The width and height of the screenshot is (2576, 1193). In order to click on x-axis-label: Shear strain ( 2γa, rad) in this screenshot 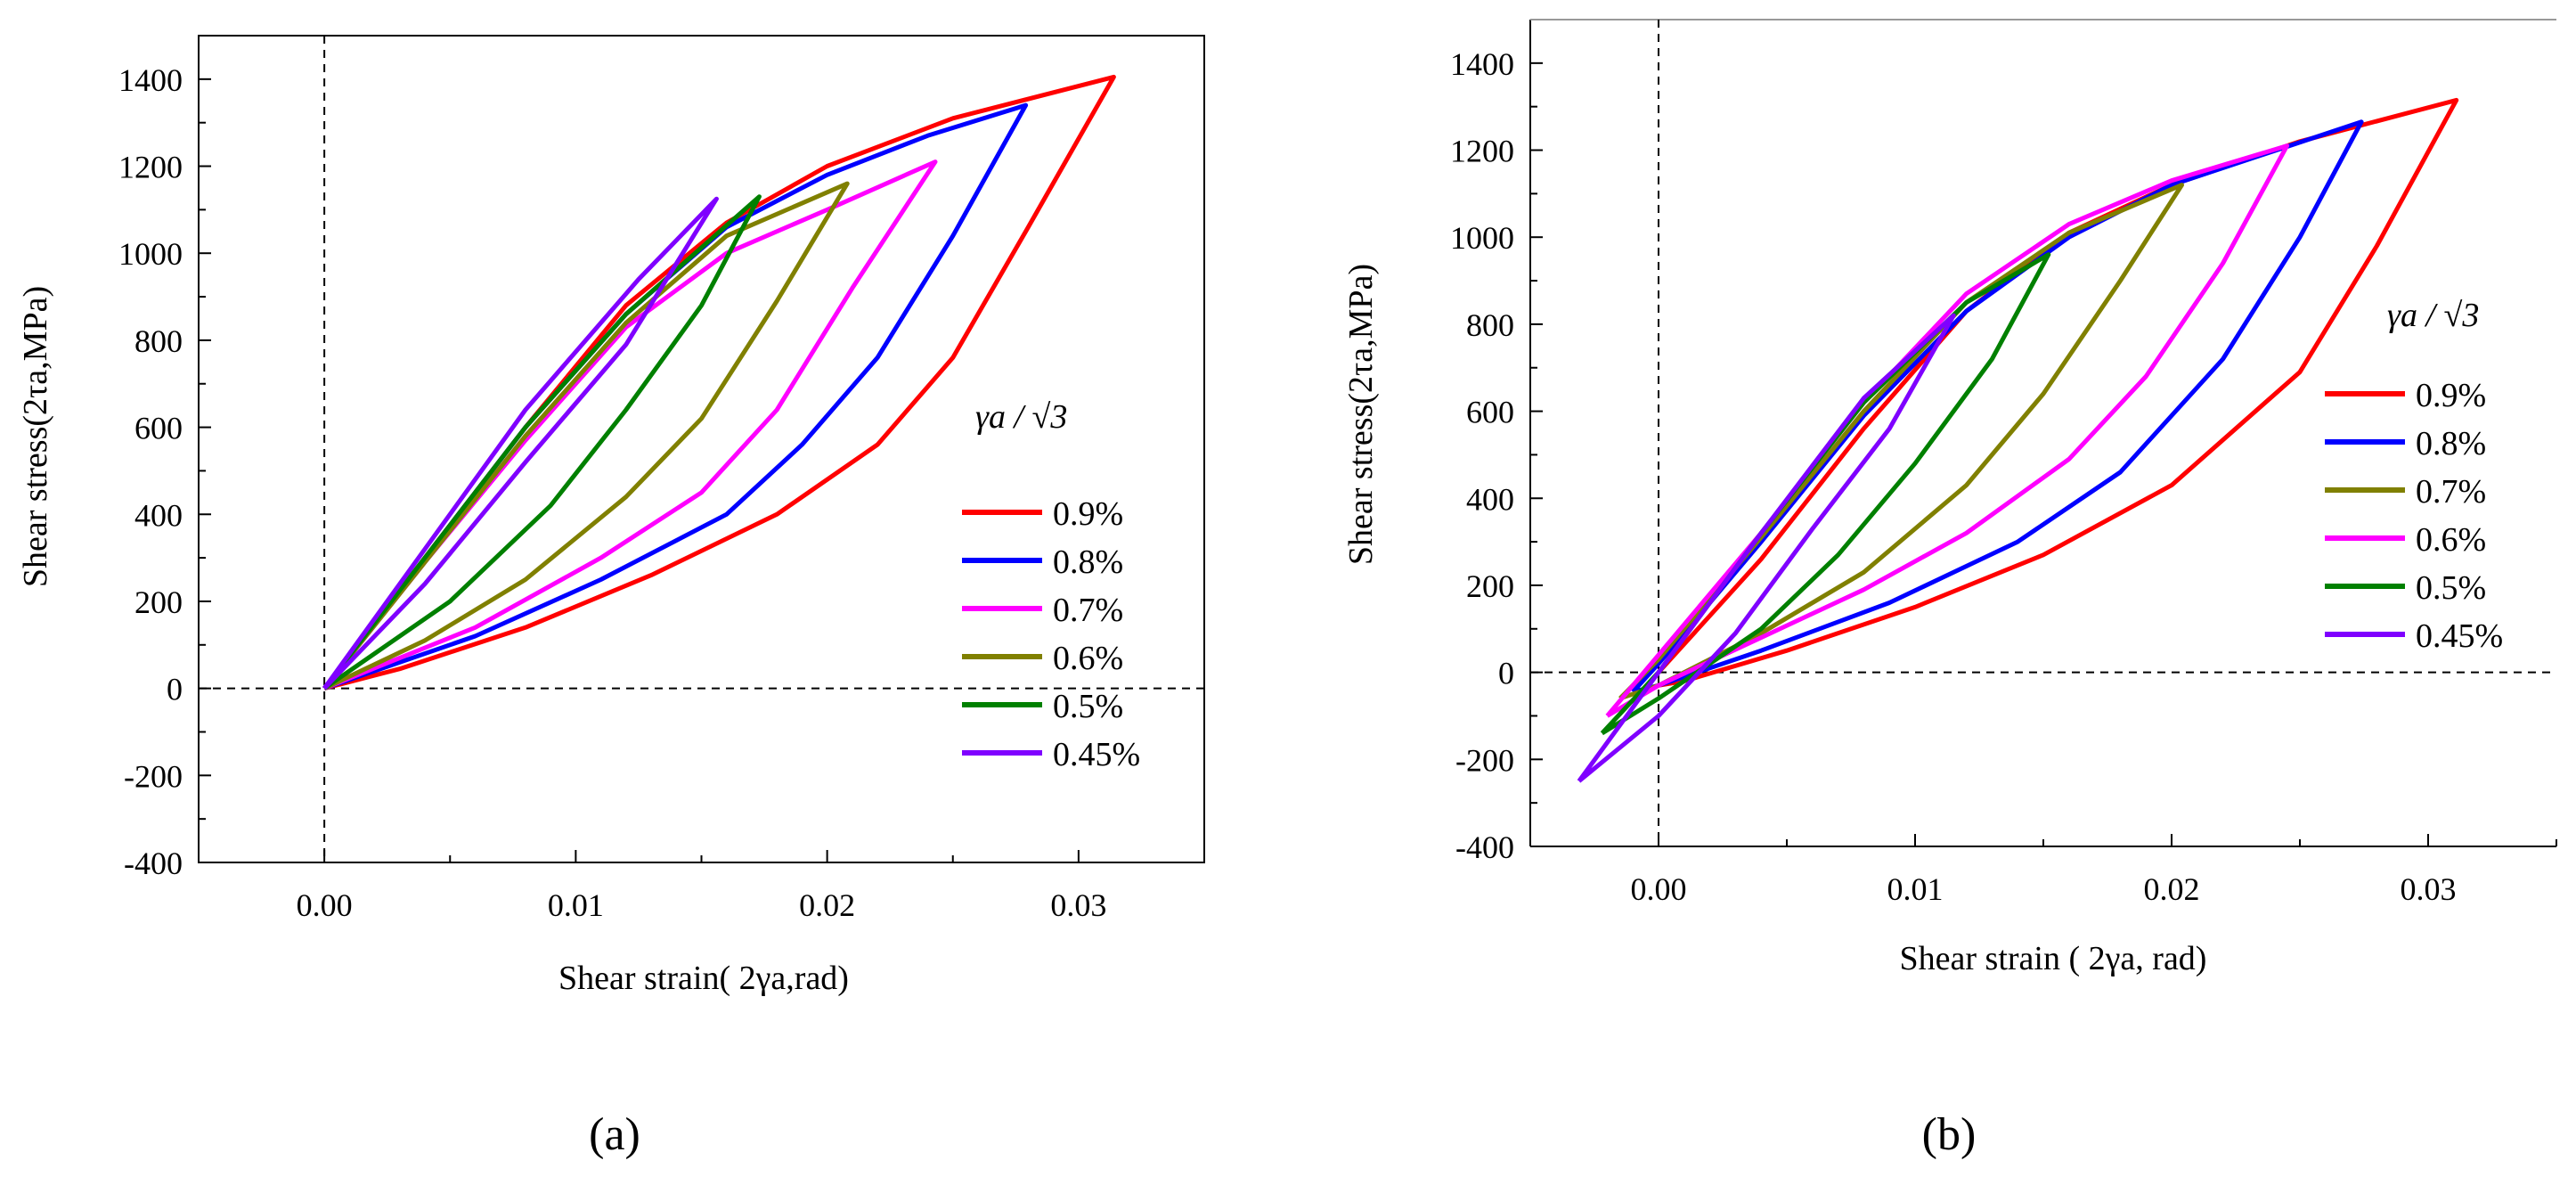, I will do `click(2054, 959)`.